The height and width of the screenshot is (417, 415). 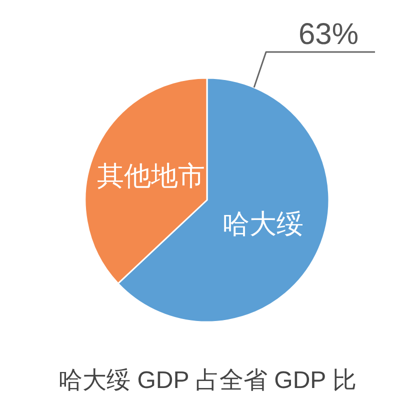 What do you see at coordinates (151, 175) in the screenshot?
I see `slice-label: 其他地市` at bounding box center [151, 175].